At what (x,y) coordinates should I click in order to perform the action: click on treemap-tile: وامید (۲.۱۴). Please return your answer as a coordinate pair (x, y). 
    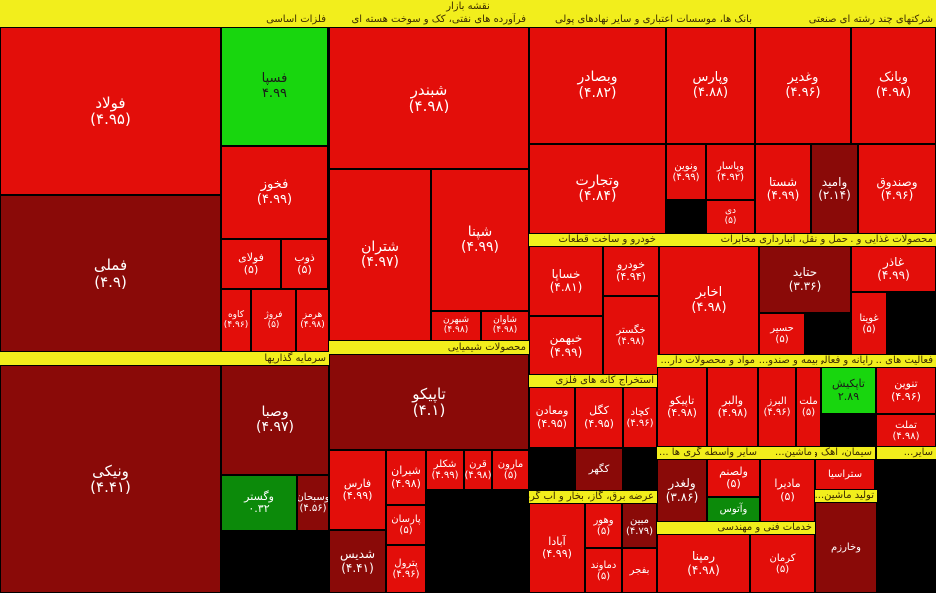
    Looking at the image, I should click on (834, 189).